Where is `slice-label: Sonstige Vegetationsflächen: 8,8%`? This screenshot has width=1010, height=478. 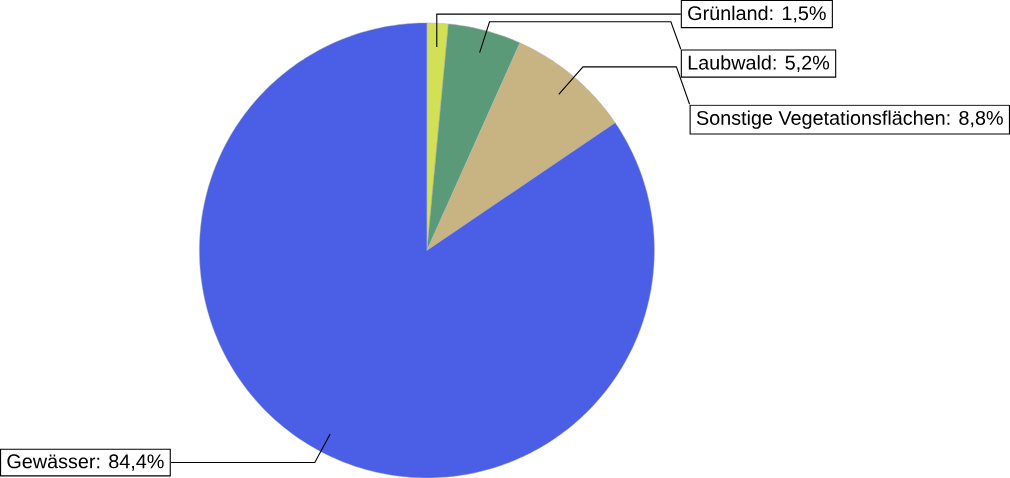
slice-label: Sonstige Vegetationsflächen: 8,8% is located at coordinates (849, 119).